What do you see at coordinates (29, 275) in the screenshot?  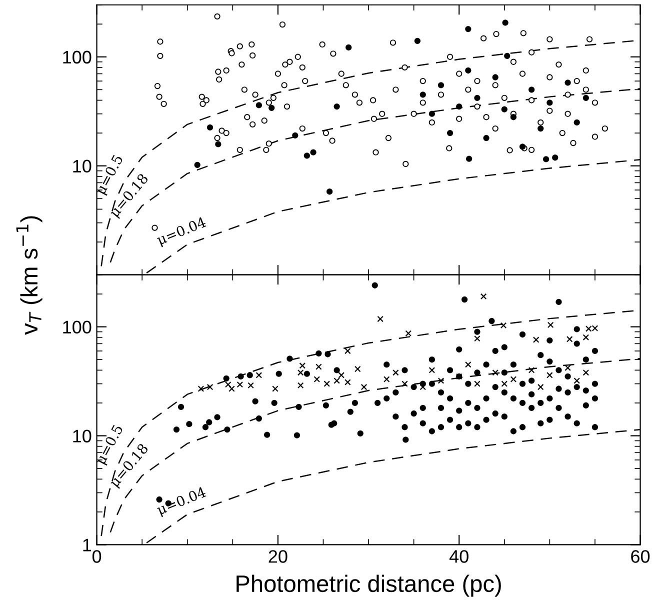 I see `y-axis-title: v$_{T}$ (km s$^{−1}$)` at bounding box center [29, 275].